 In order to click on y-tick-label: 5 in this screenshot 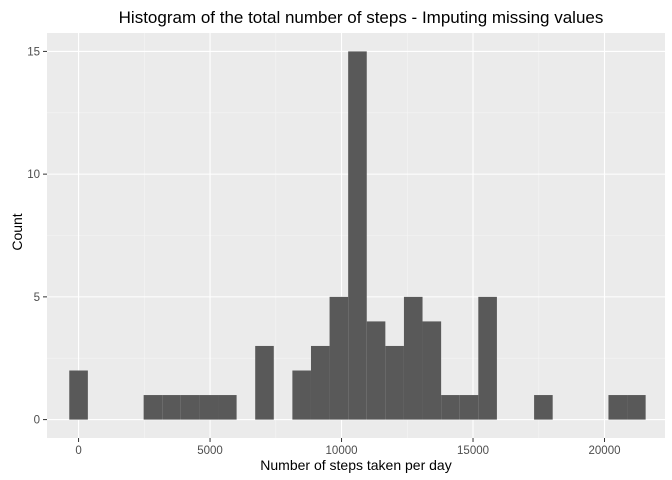, I will do `click(37, 298)`.